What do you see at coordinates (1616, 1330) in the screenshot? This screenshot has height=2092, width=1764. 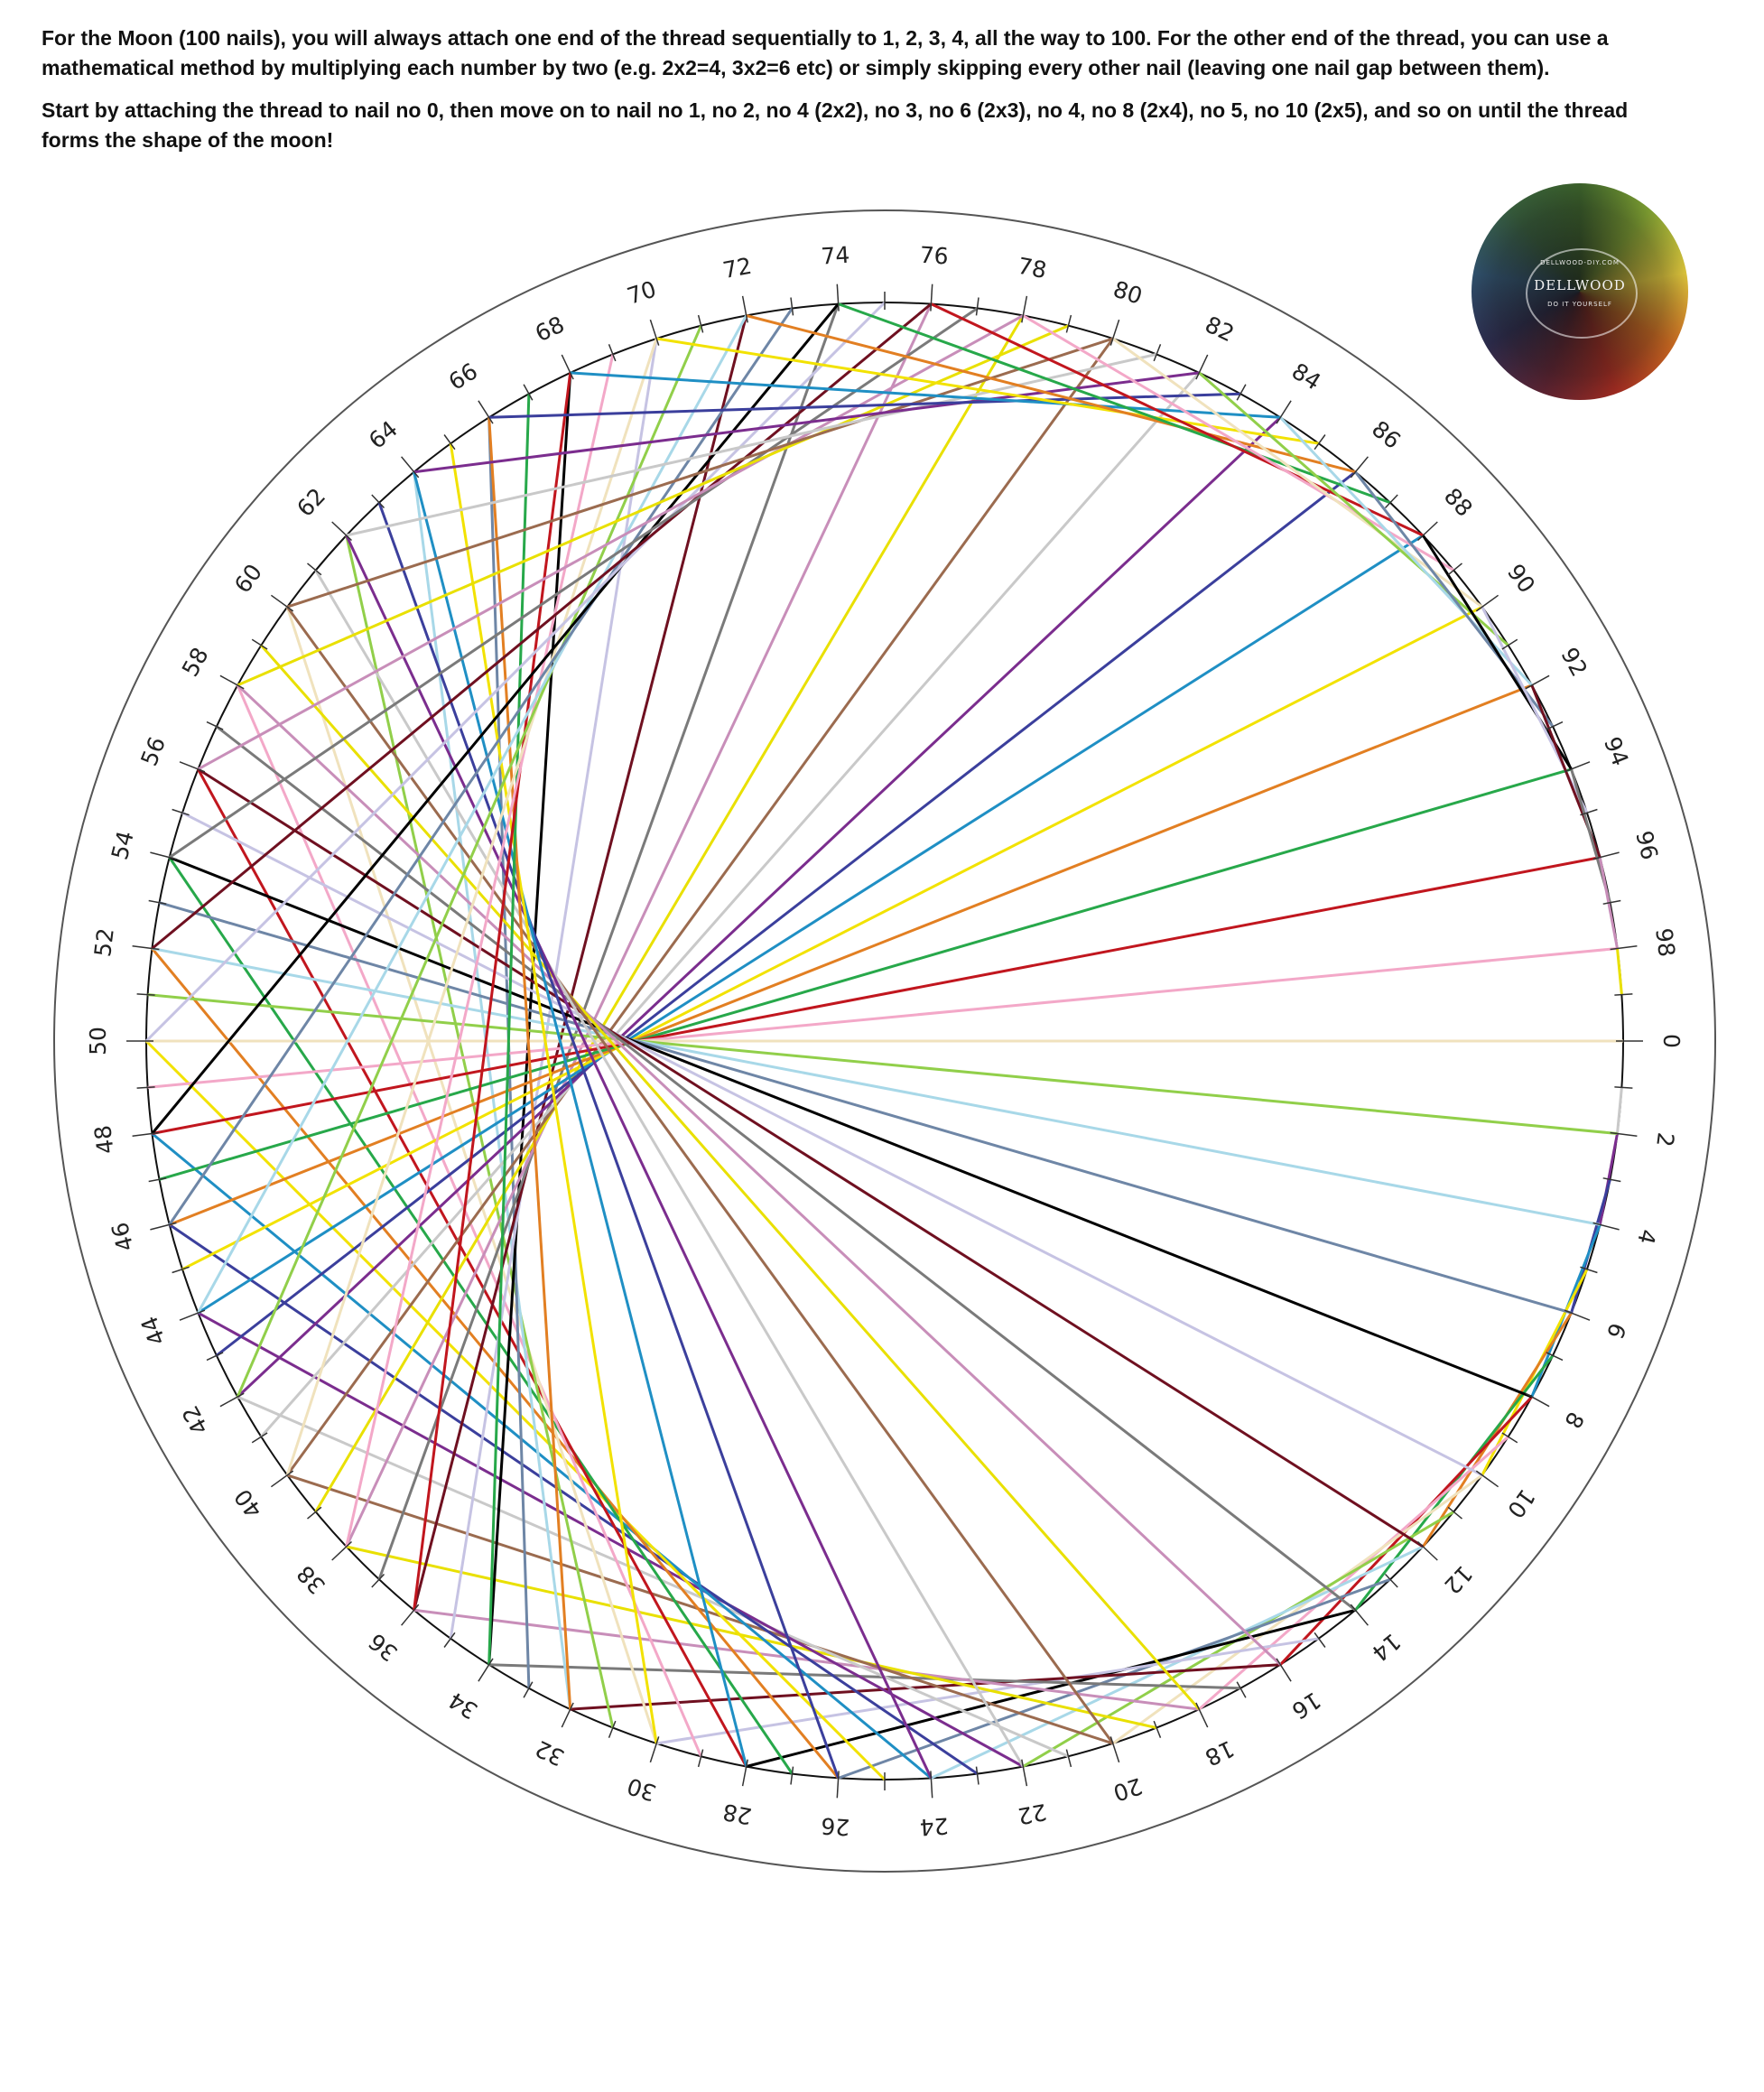 I see `nail-label: 6` at bounding box center [1616, 1330].